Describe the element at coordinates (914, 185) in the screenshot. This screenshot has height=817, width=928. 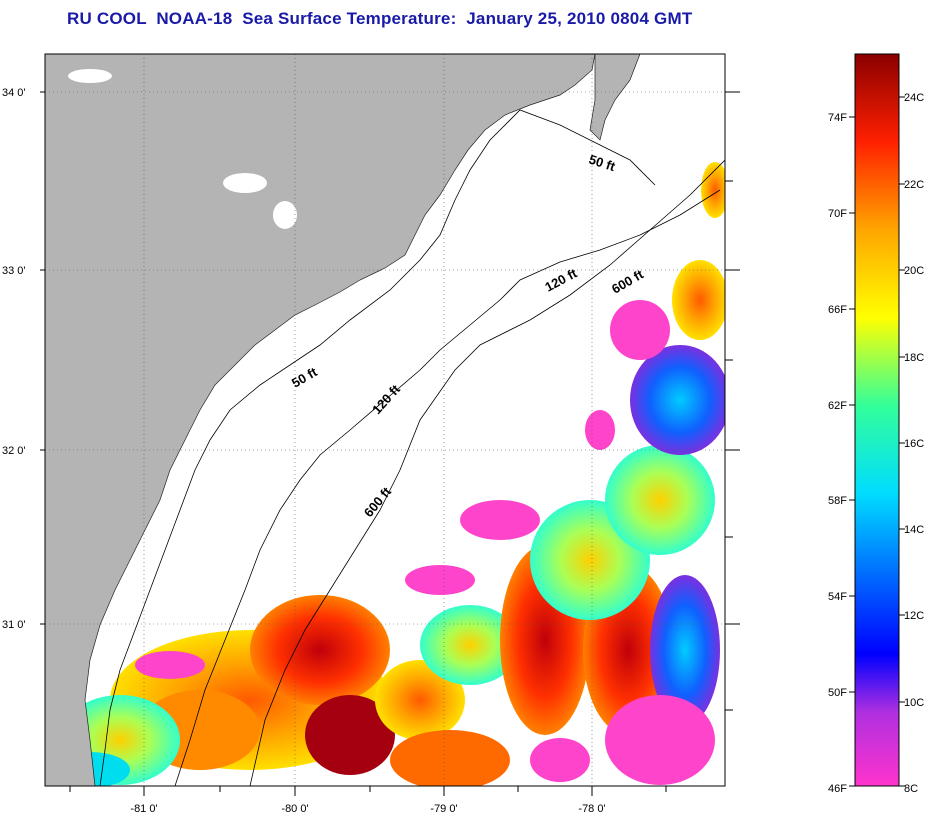
I see `cb-c-label-22: 22C` at that location.